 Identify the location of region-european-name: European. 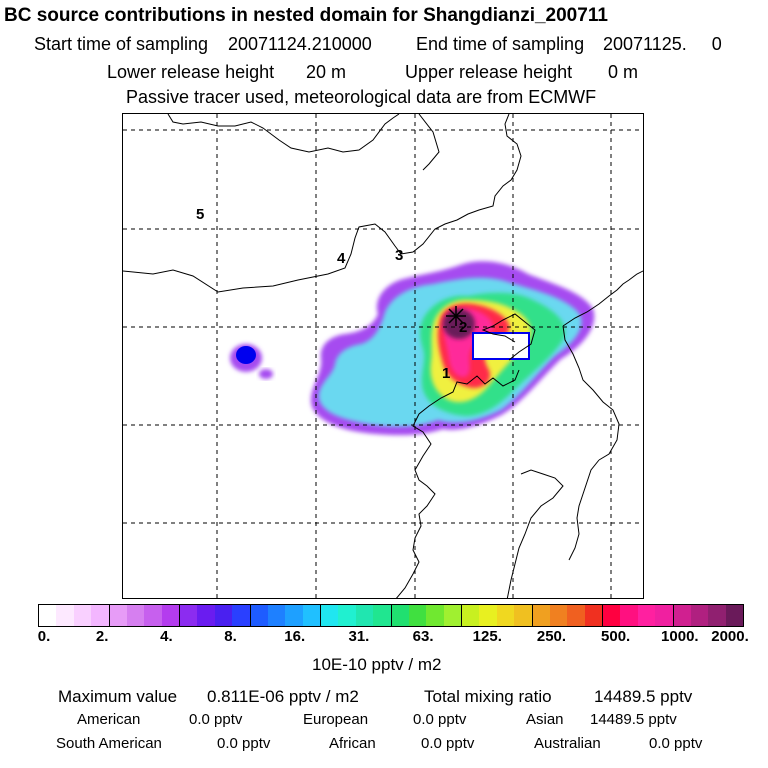
(336, 719).